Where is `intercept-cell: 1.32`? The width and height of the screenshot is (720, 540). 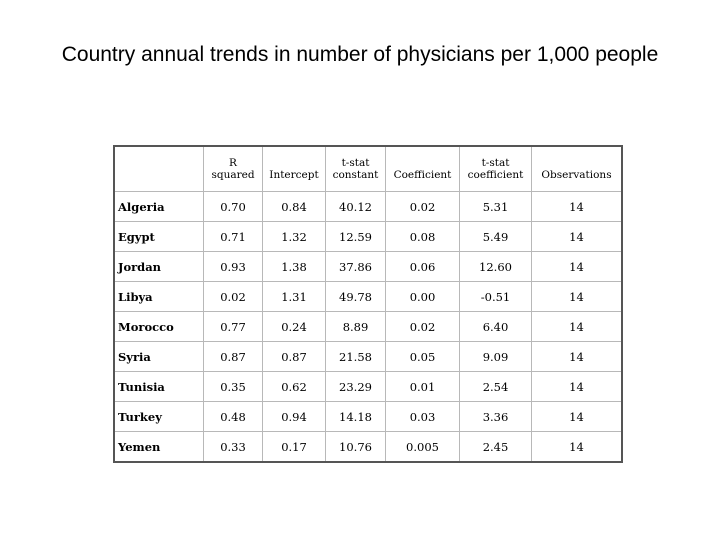
intercept-cell: 1.32 is located at coordinates (294, 236).